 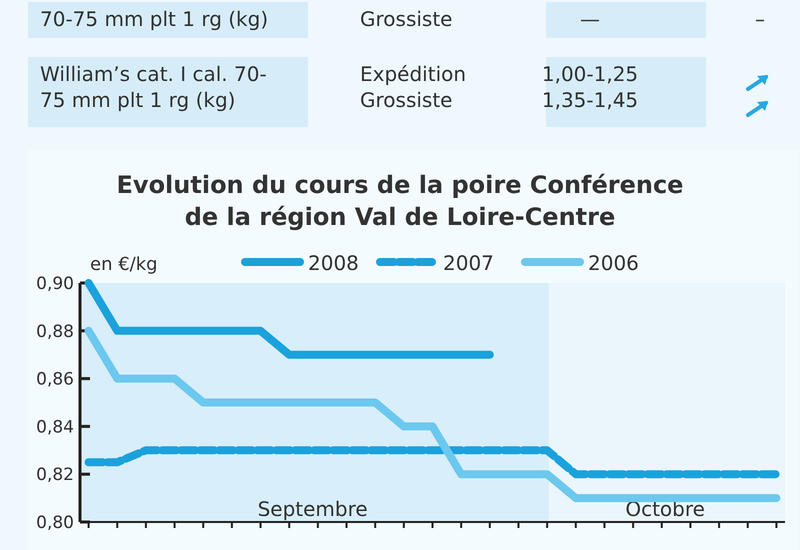 What do you see at coordinates (406, 19) in the screenshot?
I see `text: Grossiste` at bounding box center [406, 19].